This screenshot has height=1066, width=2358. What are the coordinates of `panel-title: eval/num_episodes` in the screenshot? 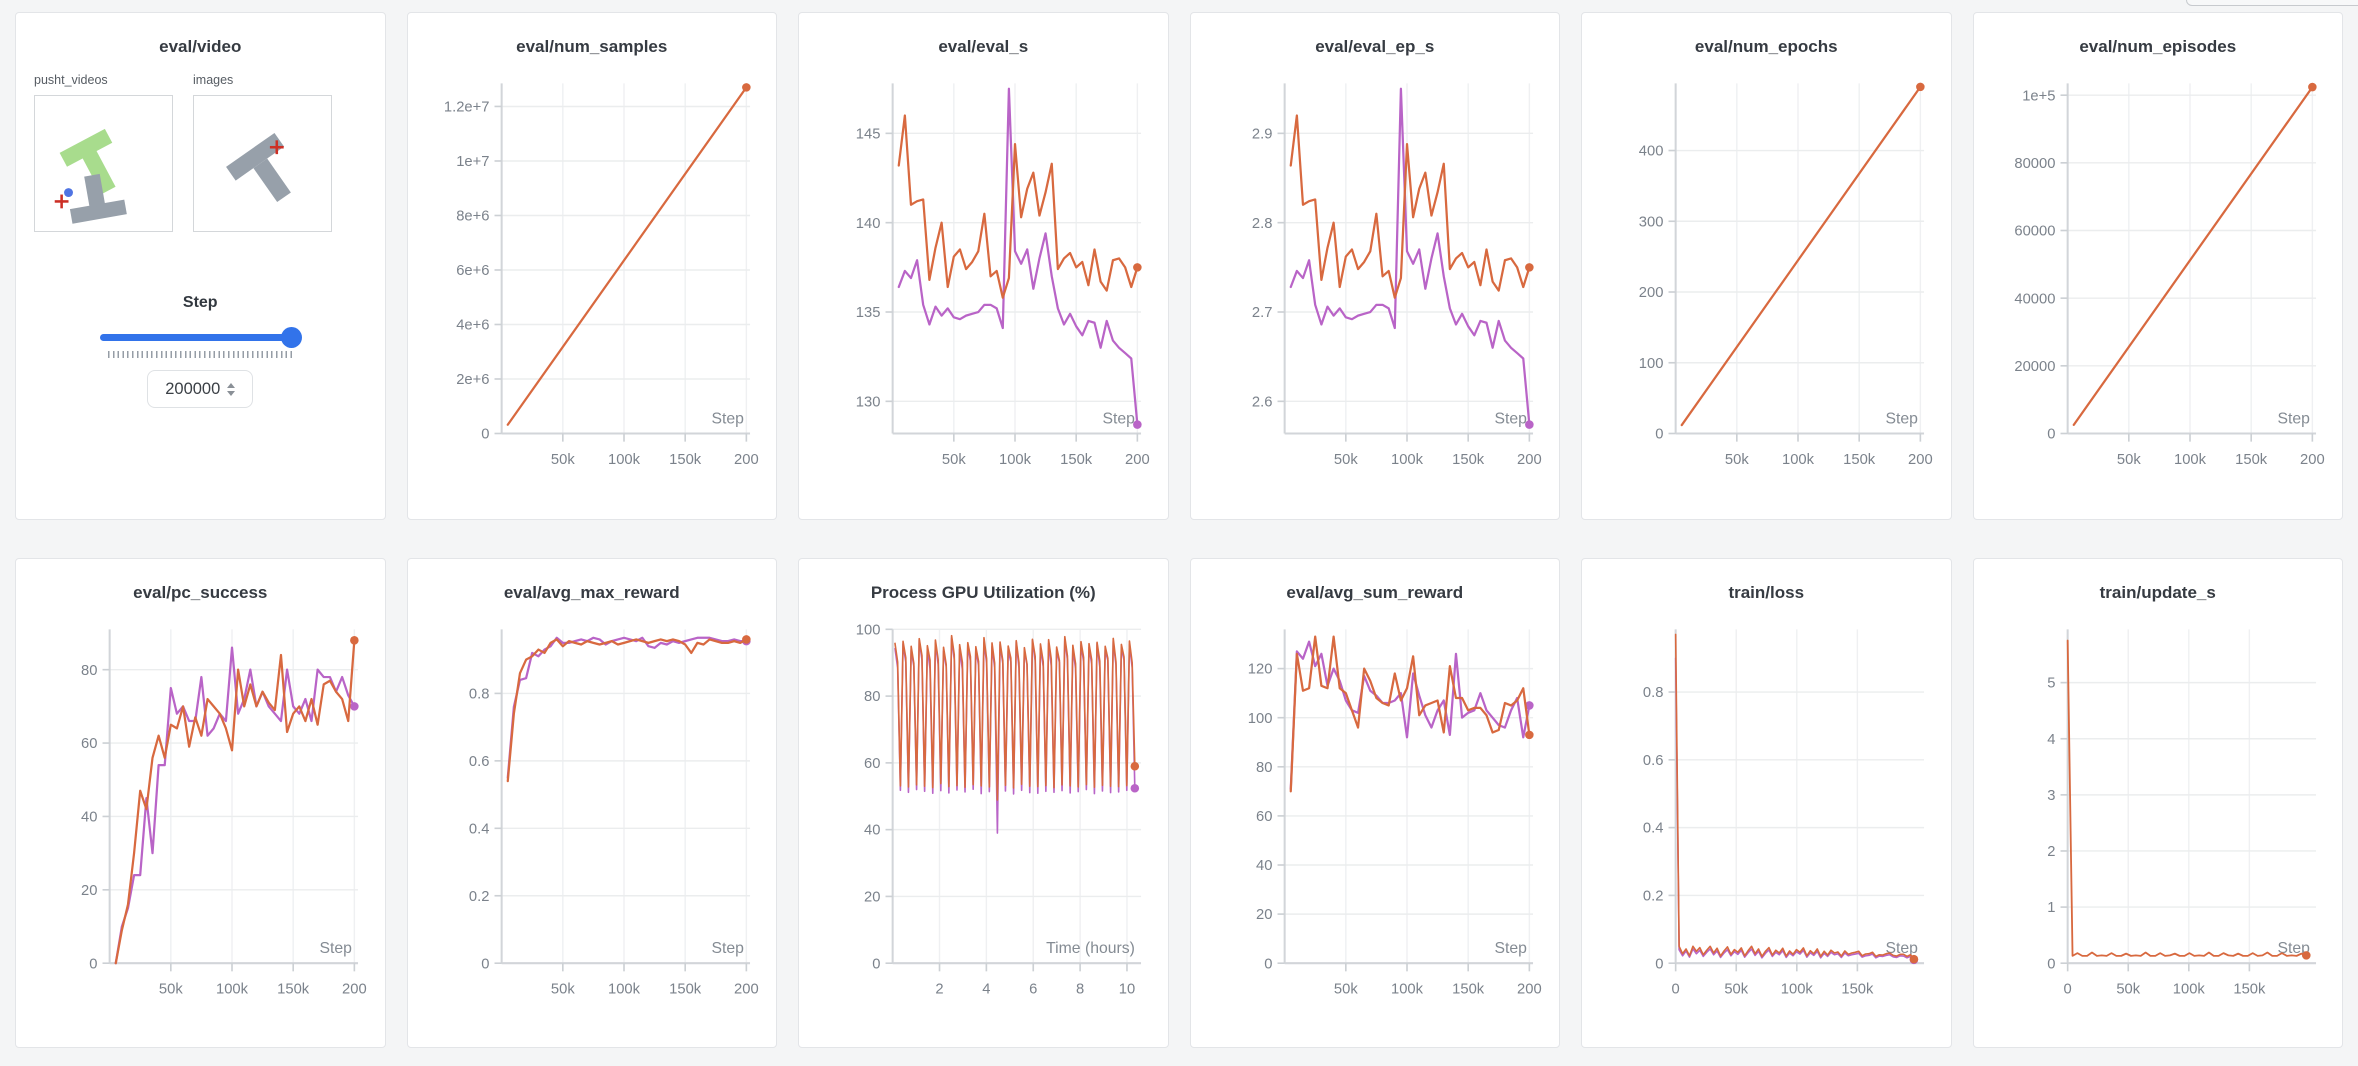 It's located at (2158, 46).